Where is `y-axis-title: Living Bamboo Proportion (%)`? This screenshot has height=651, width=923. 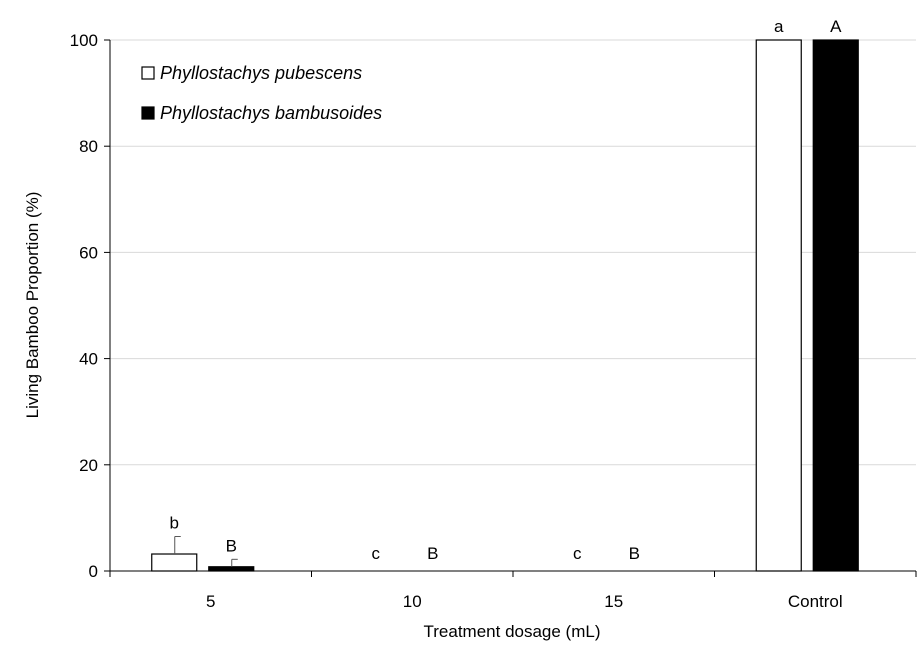 y-axis-title: Living Bamboo Proportion (%) is located at coordinates (32, 305).